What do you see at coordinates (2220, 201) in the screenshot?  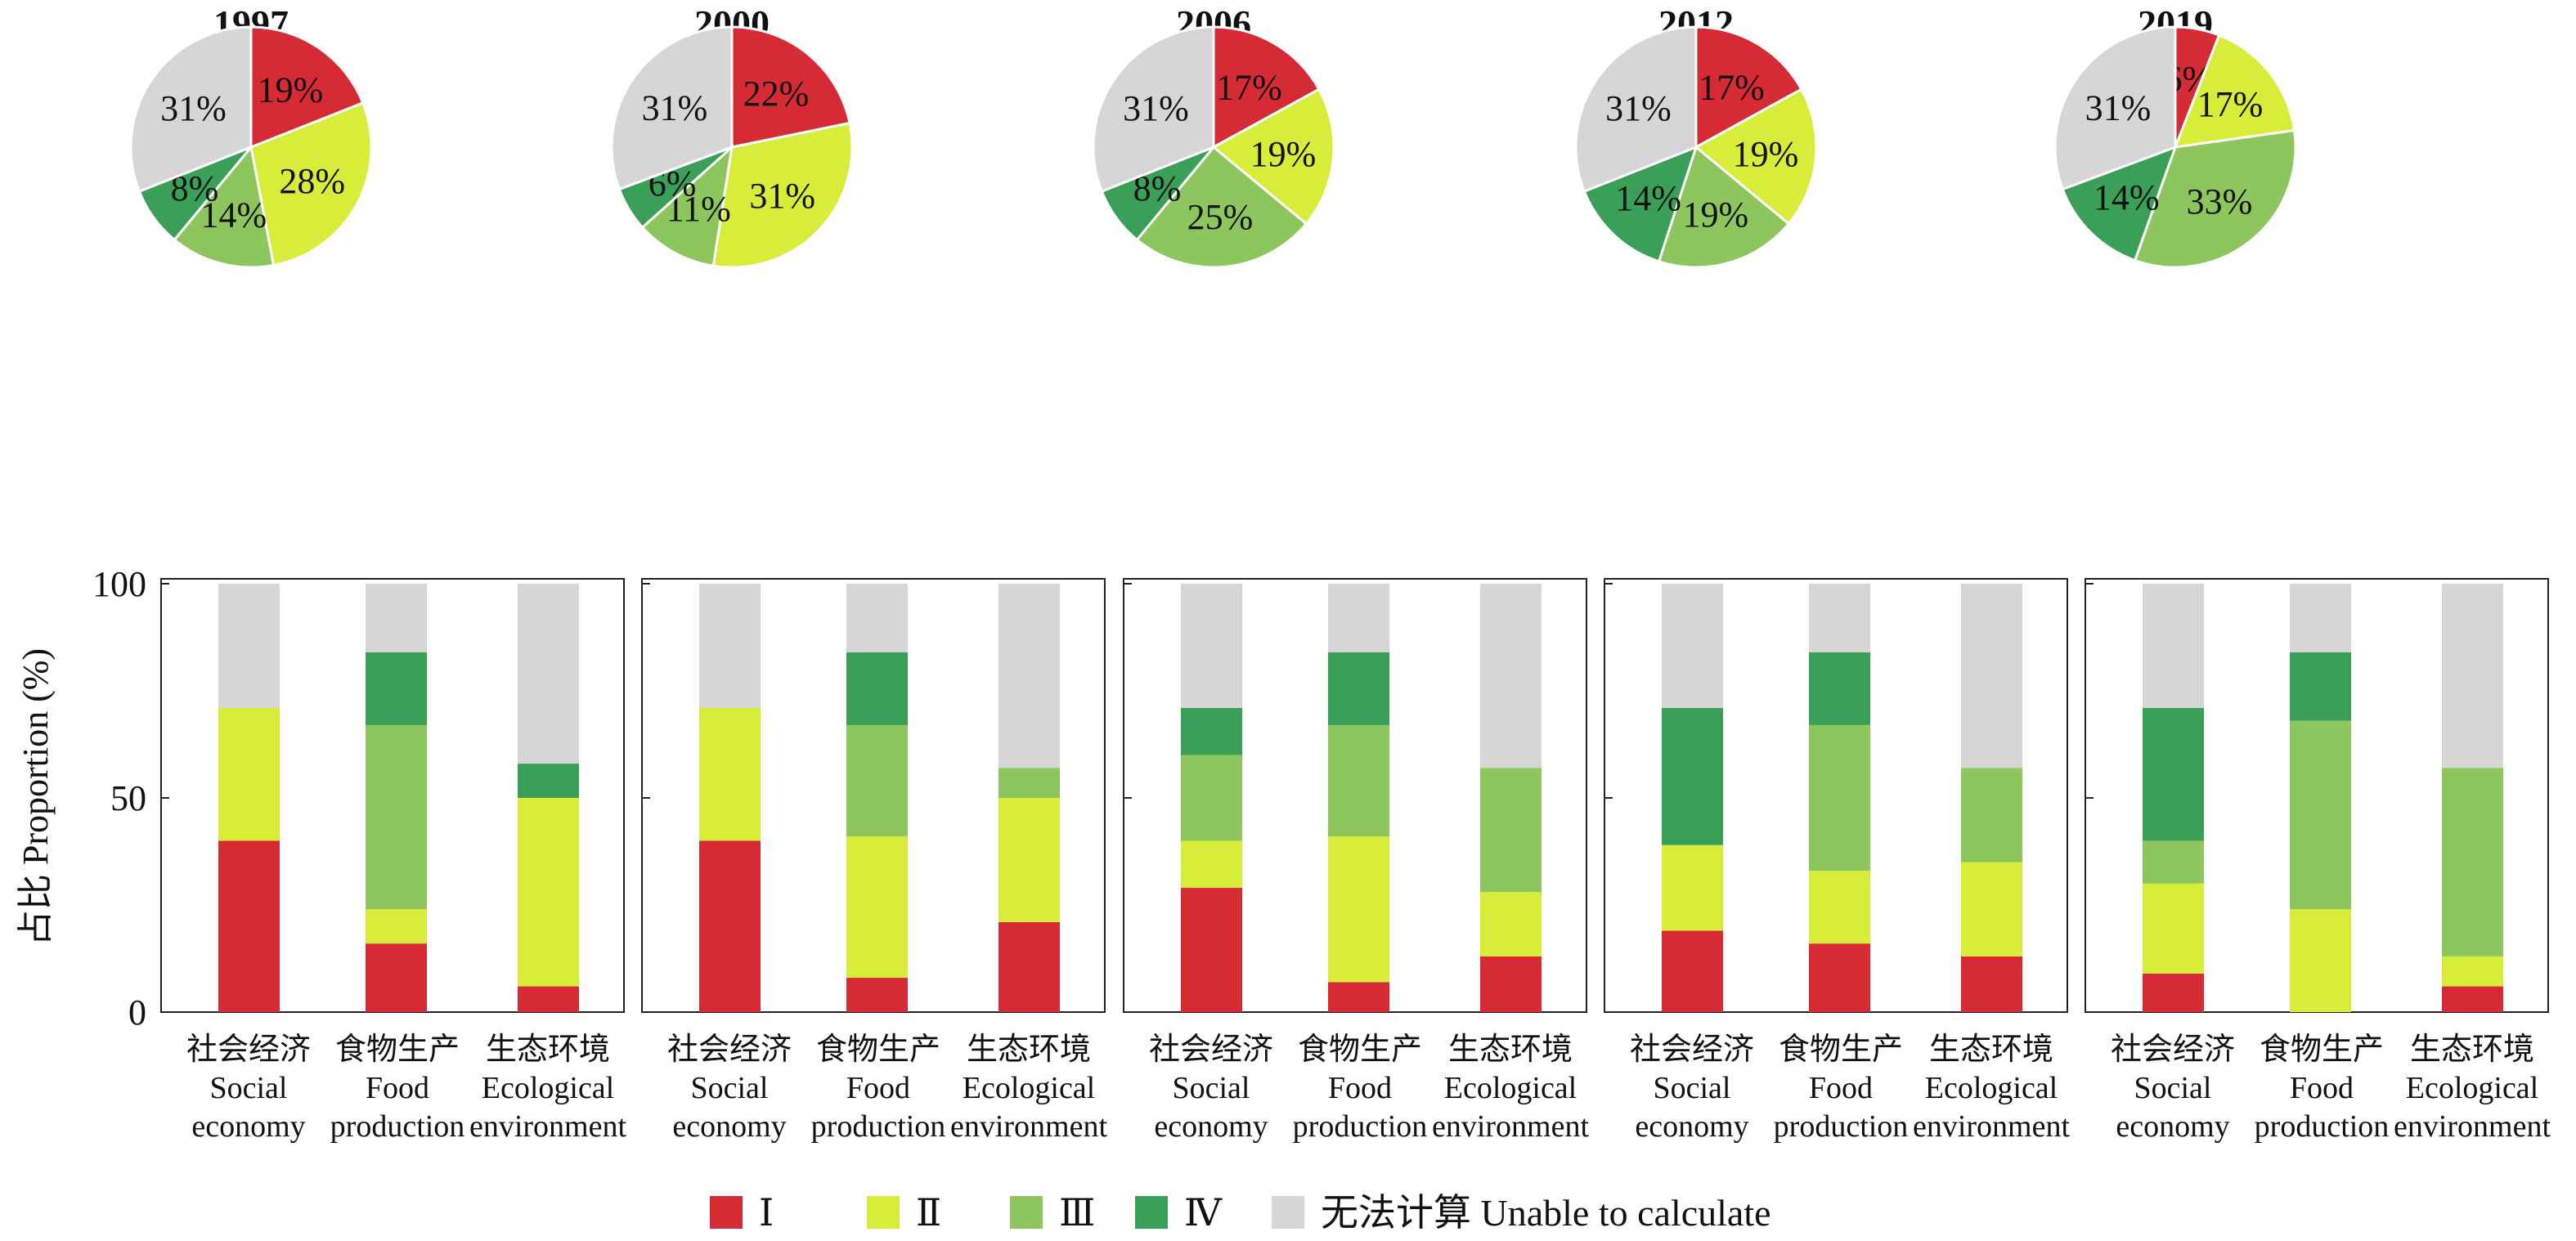 I see `pie-label-III: 33%` at bounding box center [2220, 201].